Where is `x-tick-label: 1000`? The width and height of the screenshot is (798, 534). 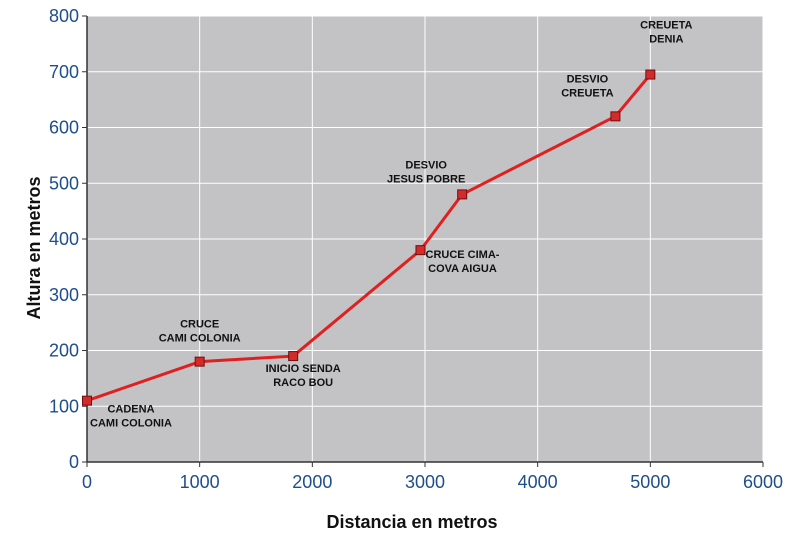 x-tick-label: 1000 is located at coordinates (200, 482).